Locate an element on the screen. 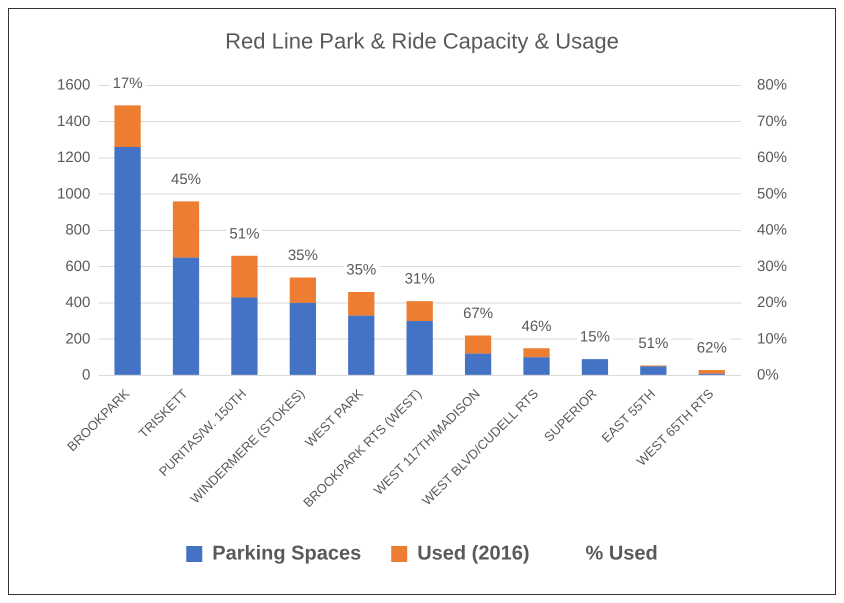 Image resolution: width=844 pixels, height=603 pixels. y2-tick-label: 70% is located at coordinates (772, 121).